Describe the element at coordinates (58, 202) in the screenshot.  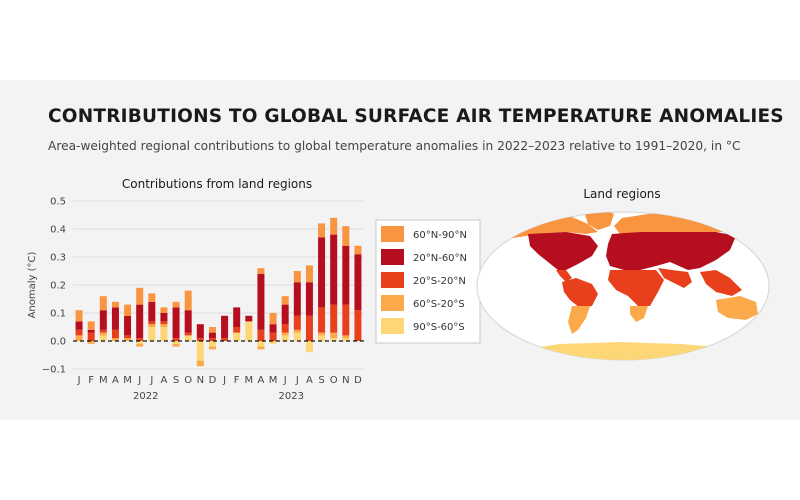
I see `y-tick-label: 0.5` at that location.